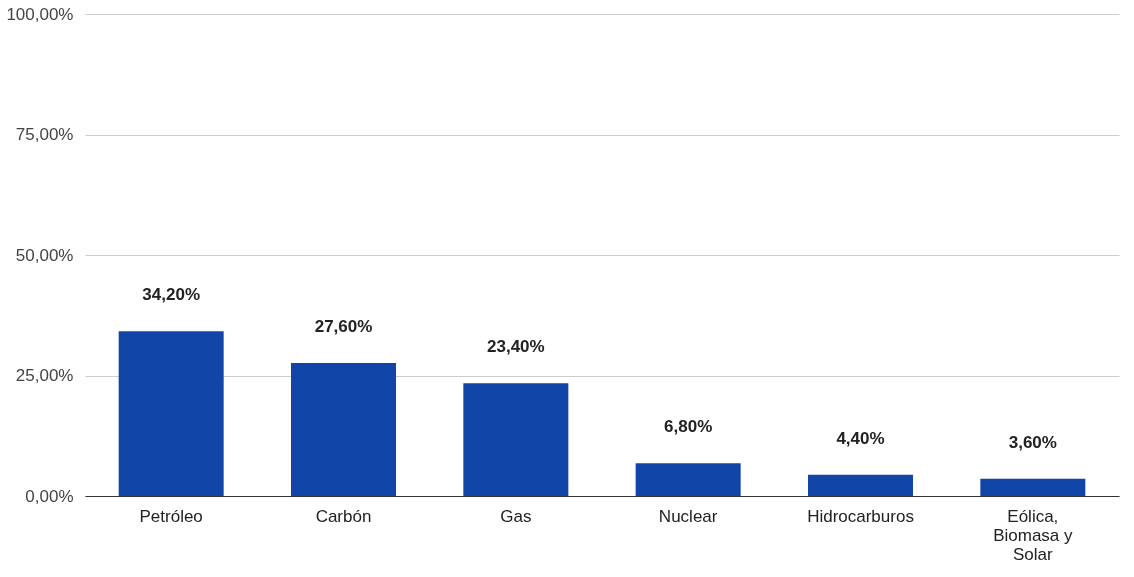 The width and height of the screenshot is (1134, 577). Describe the element at coordinates (1032, 442) in the screenshot. I see `data-label: 3,60%` at that location.